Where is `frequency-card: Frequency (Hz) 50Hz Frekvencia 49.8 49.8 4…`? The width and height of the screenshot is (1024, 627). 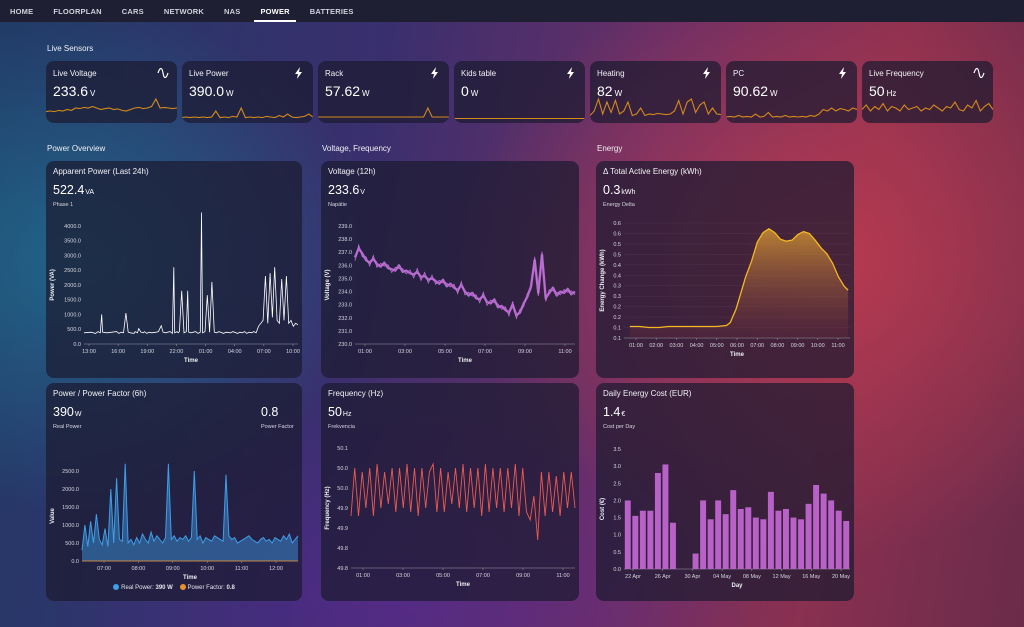 frequency-card: Frequency (Hz) 50Hz Frekvencia 49.8 49.8 4… is located at coordinates (450, 492).